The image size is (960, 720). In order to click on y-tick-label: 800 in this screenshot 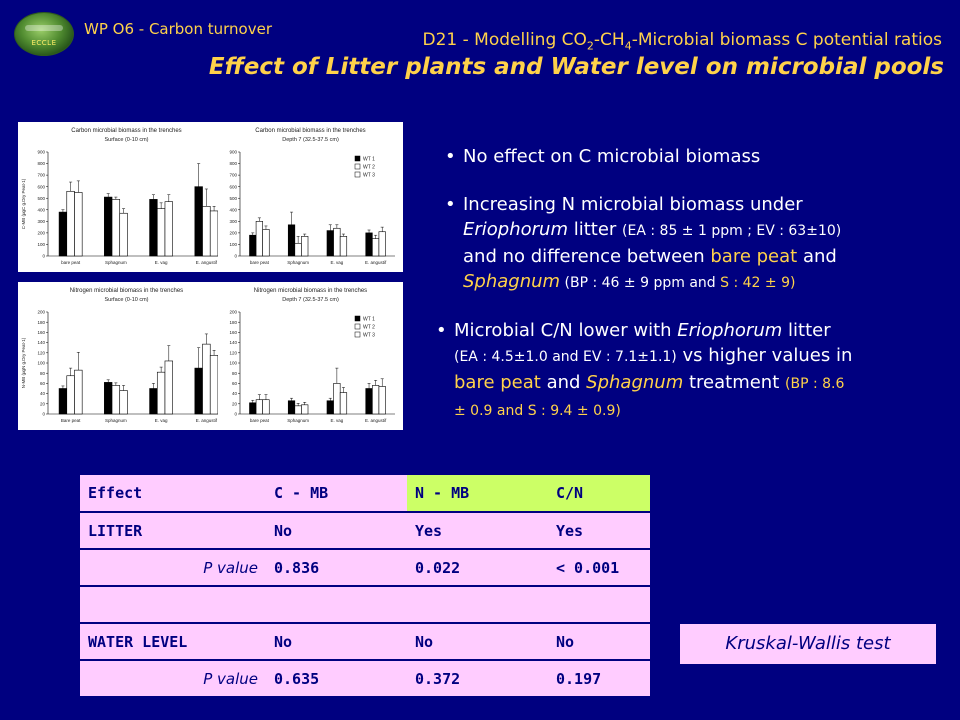, I will do `click(41, 163)`.